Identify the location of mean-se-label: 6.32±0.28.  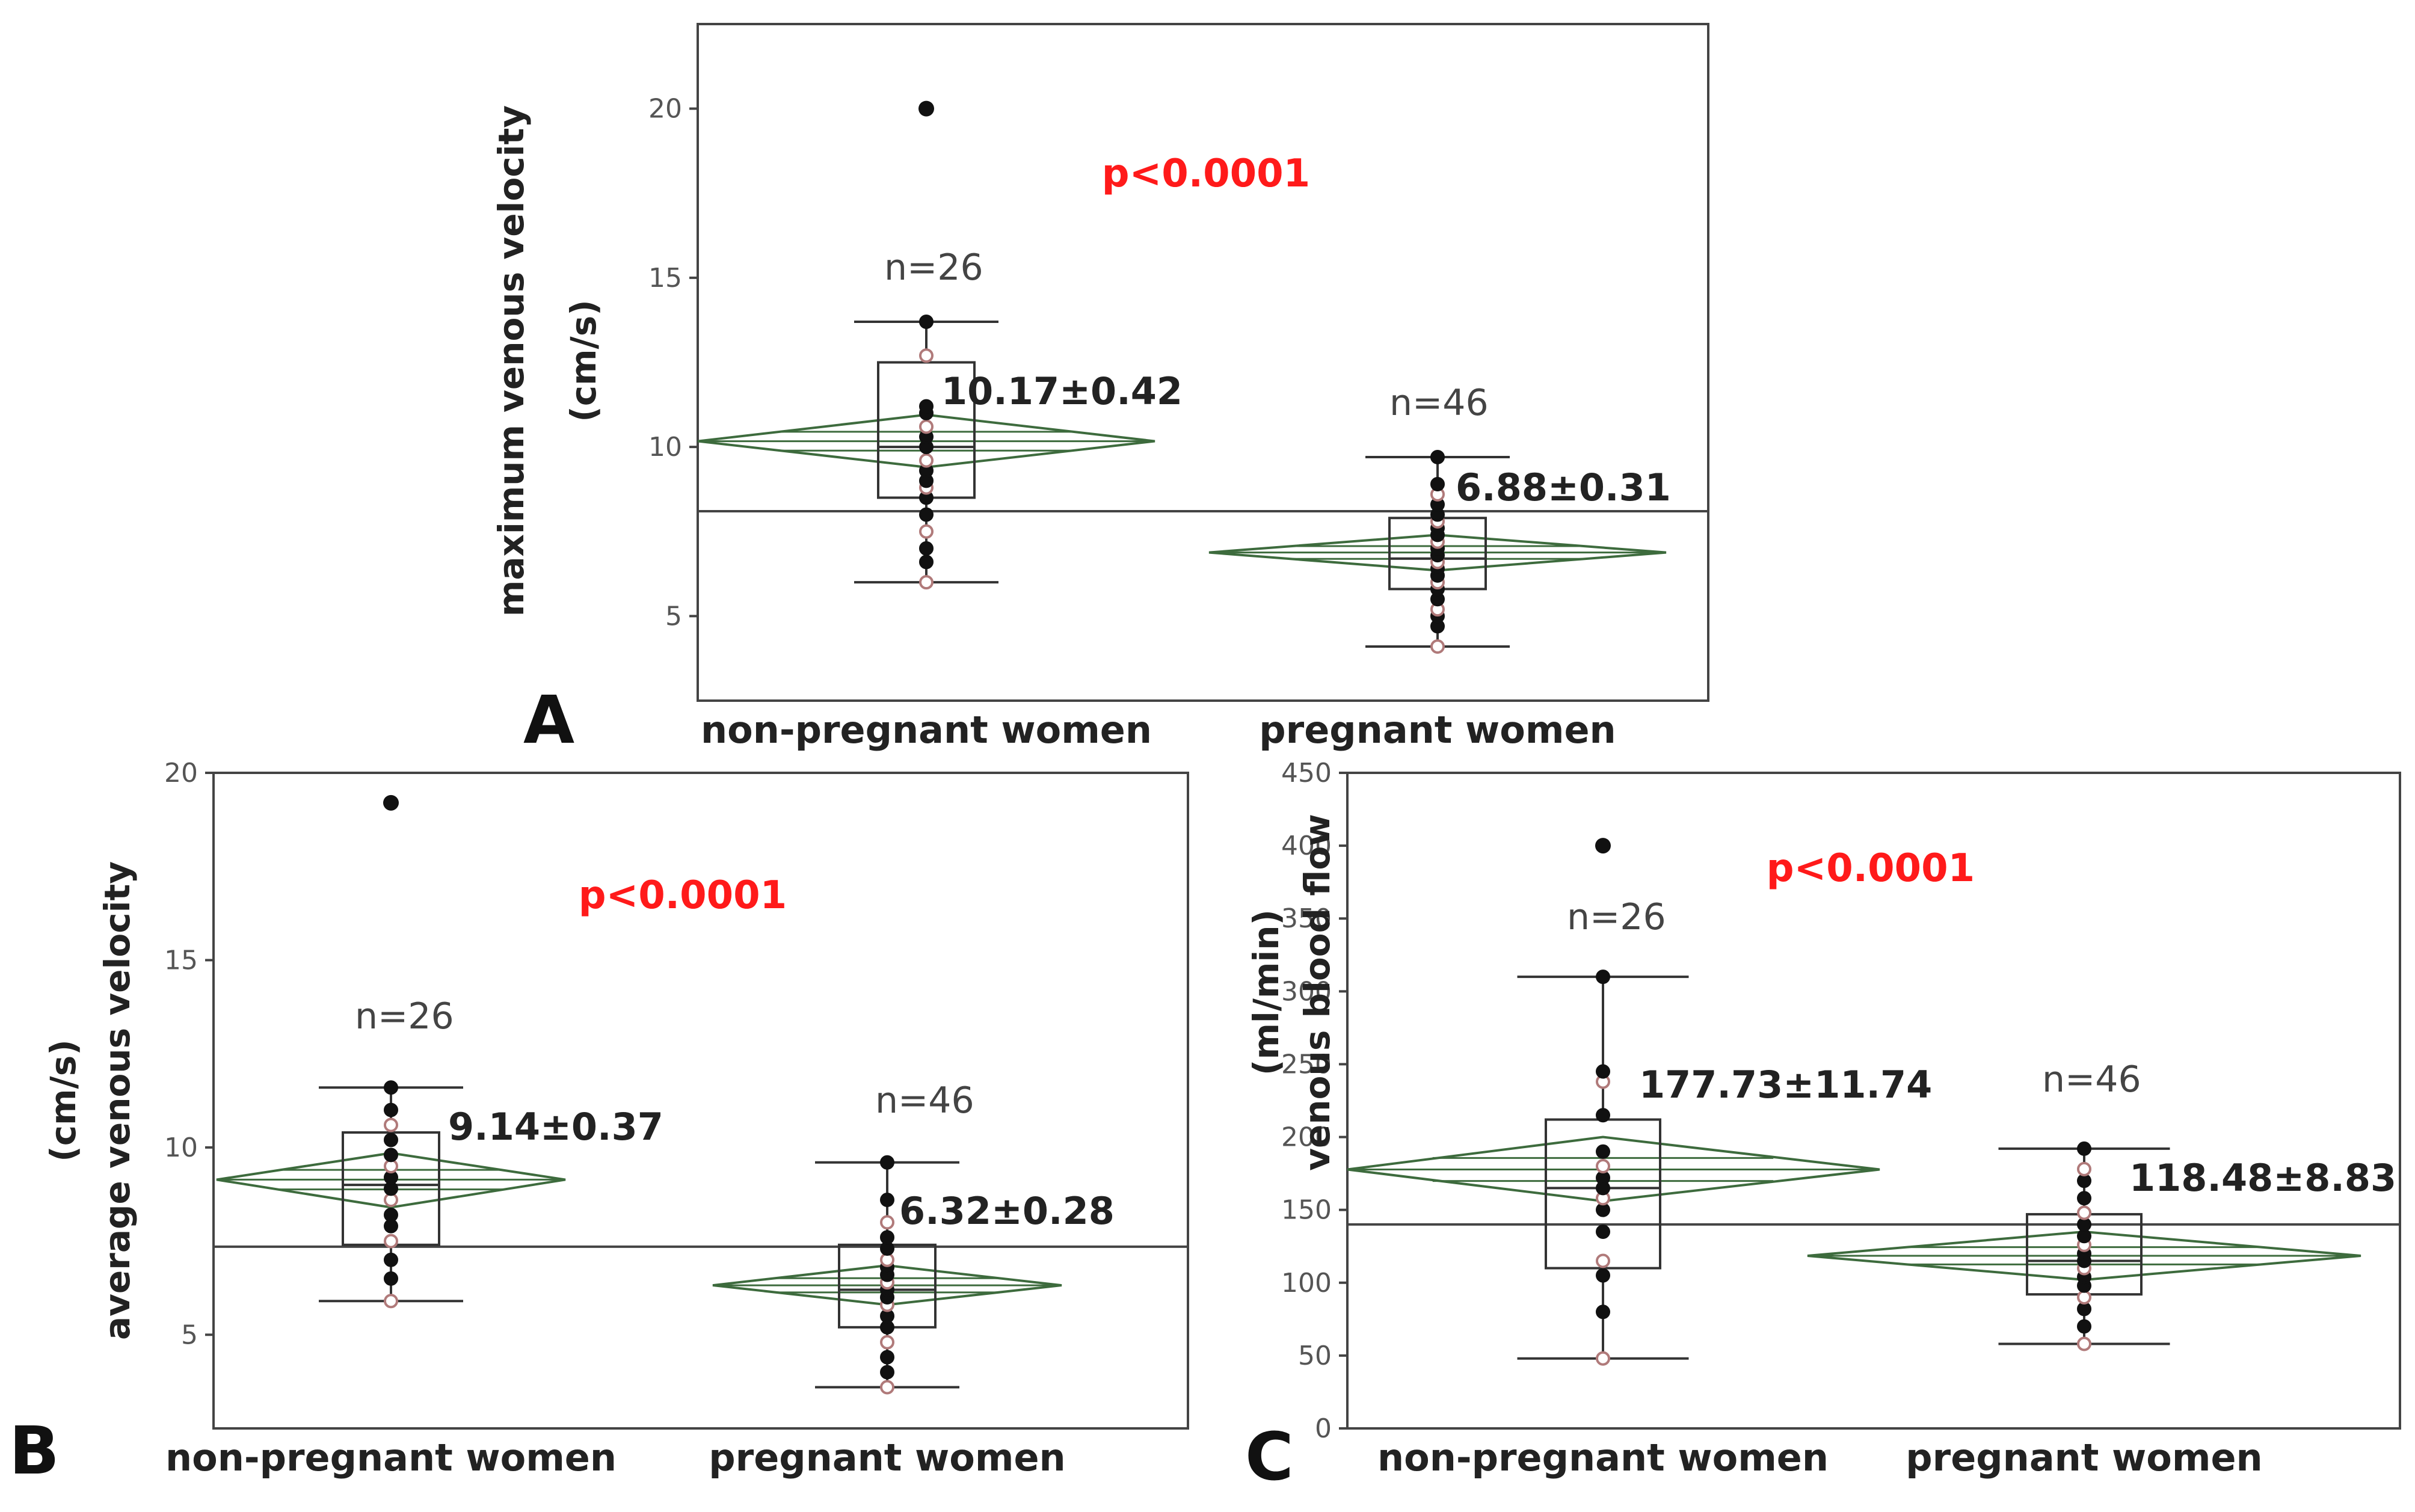
(1007, 1211).